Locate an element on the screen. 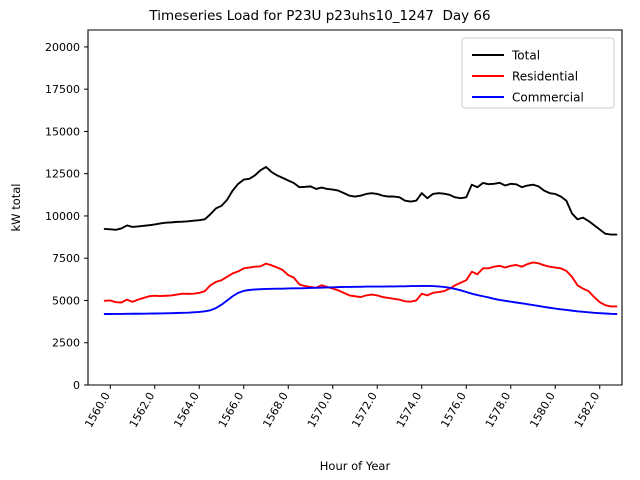 Image resolution: width=640 pixels, height=480 pixels. y-tick-label: 7500 is located at coordinates (66, 258).